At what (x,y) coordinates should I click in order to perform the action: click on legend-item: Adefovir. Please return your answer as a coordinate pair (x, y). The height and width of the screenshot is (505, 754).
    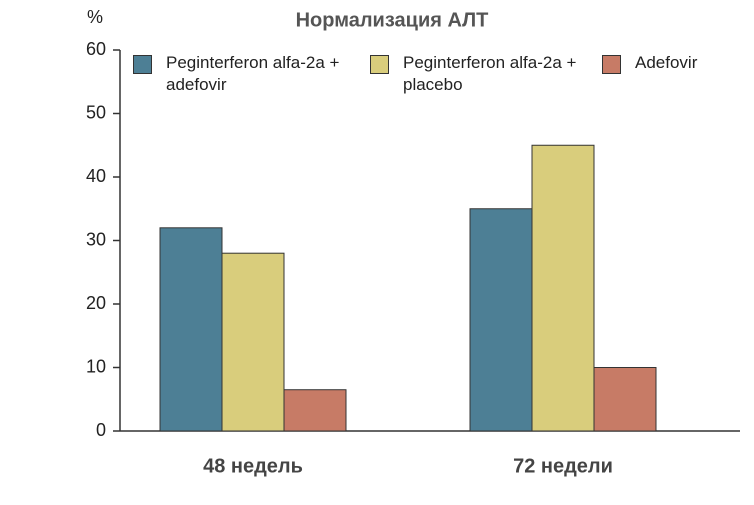
    Looking at the image, I should click on (678, 63).